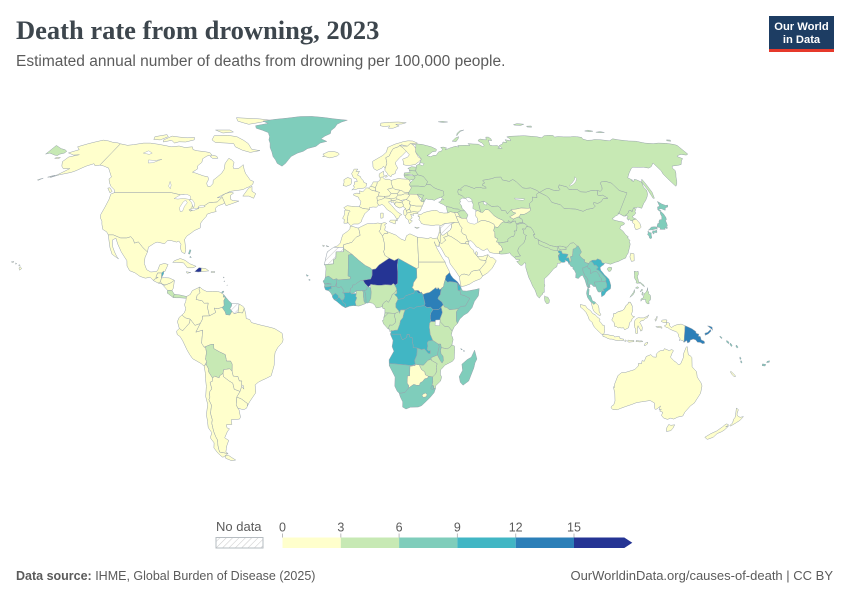  Describe the element at coordinates (574, 528) in the screenshot. I see `svg-text: 15` at that location.